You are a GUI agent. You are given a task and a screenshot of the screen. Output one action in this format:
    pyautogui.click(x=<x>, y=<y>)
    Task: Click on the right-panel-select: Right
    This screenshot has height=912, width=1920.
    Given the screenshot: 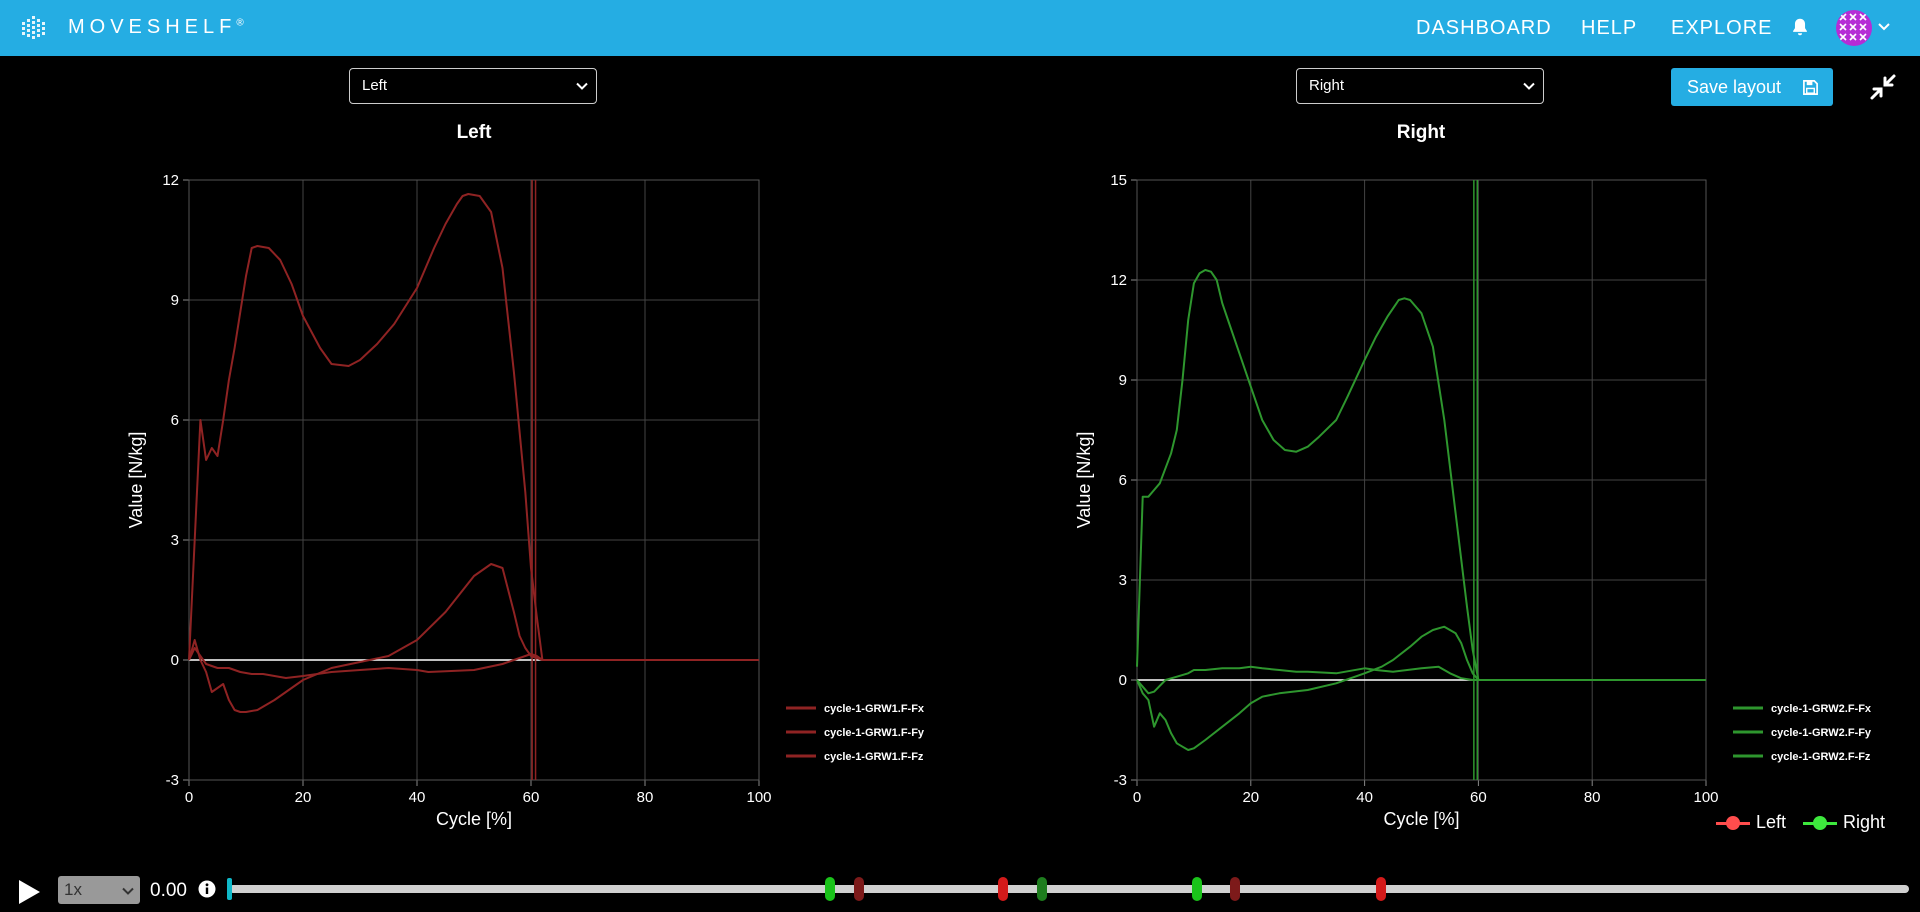 What is the action you would take?
    pyautogui.click(x=1420, y=86)
    